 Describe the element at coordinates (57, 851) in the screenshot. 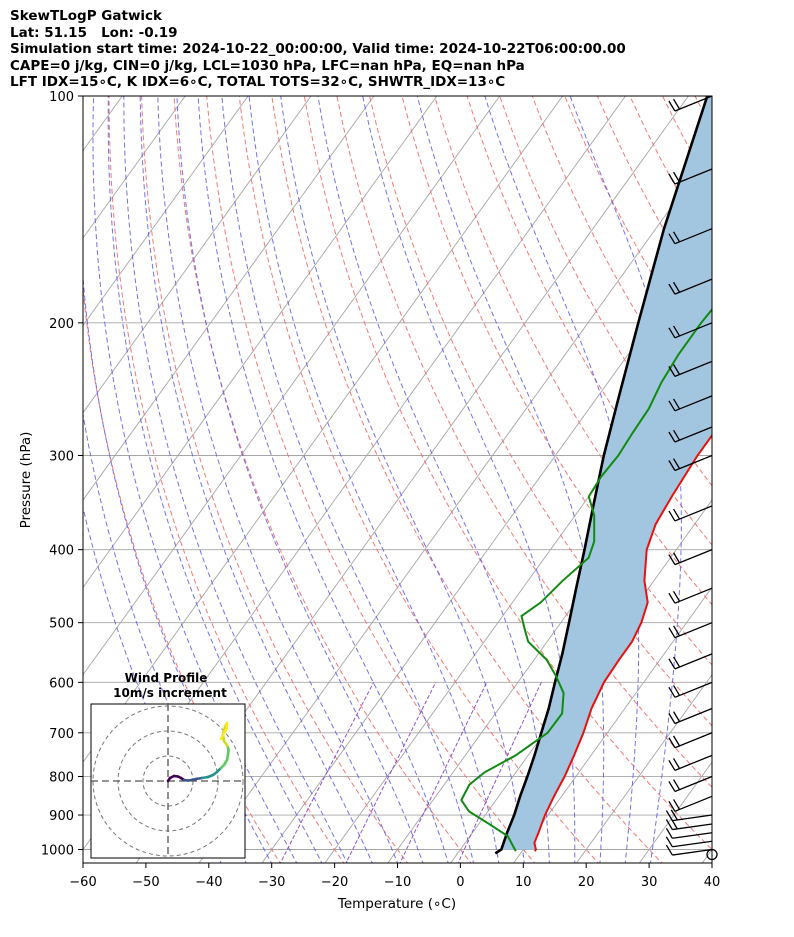

I see `y-tick-label: 1000` at that location.